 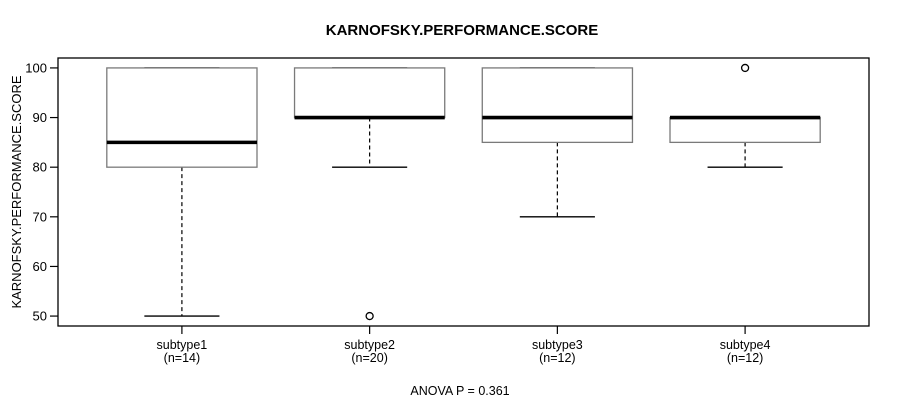 What do you see at coordinates (745, 130) in the screenshot?
I see `box-subtype4` at bounding box center [745, 130].